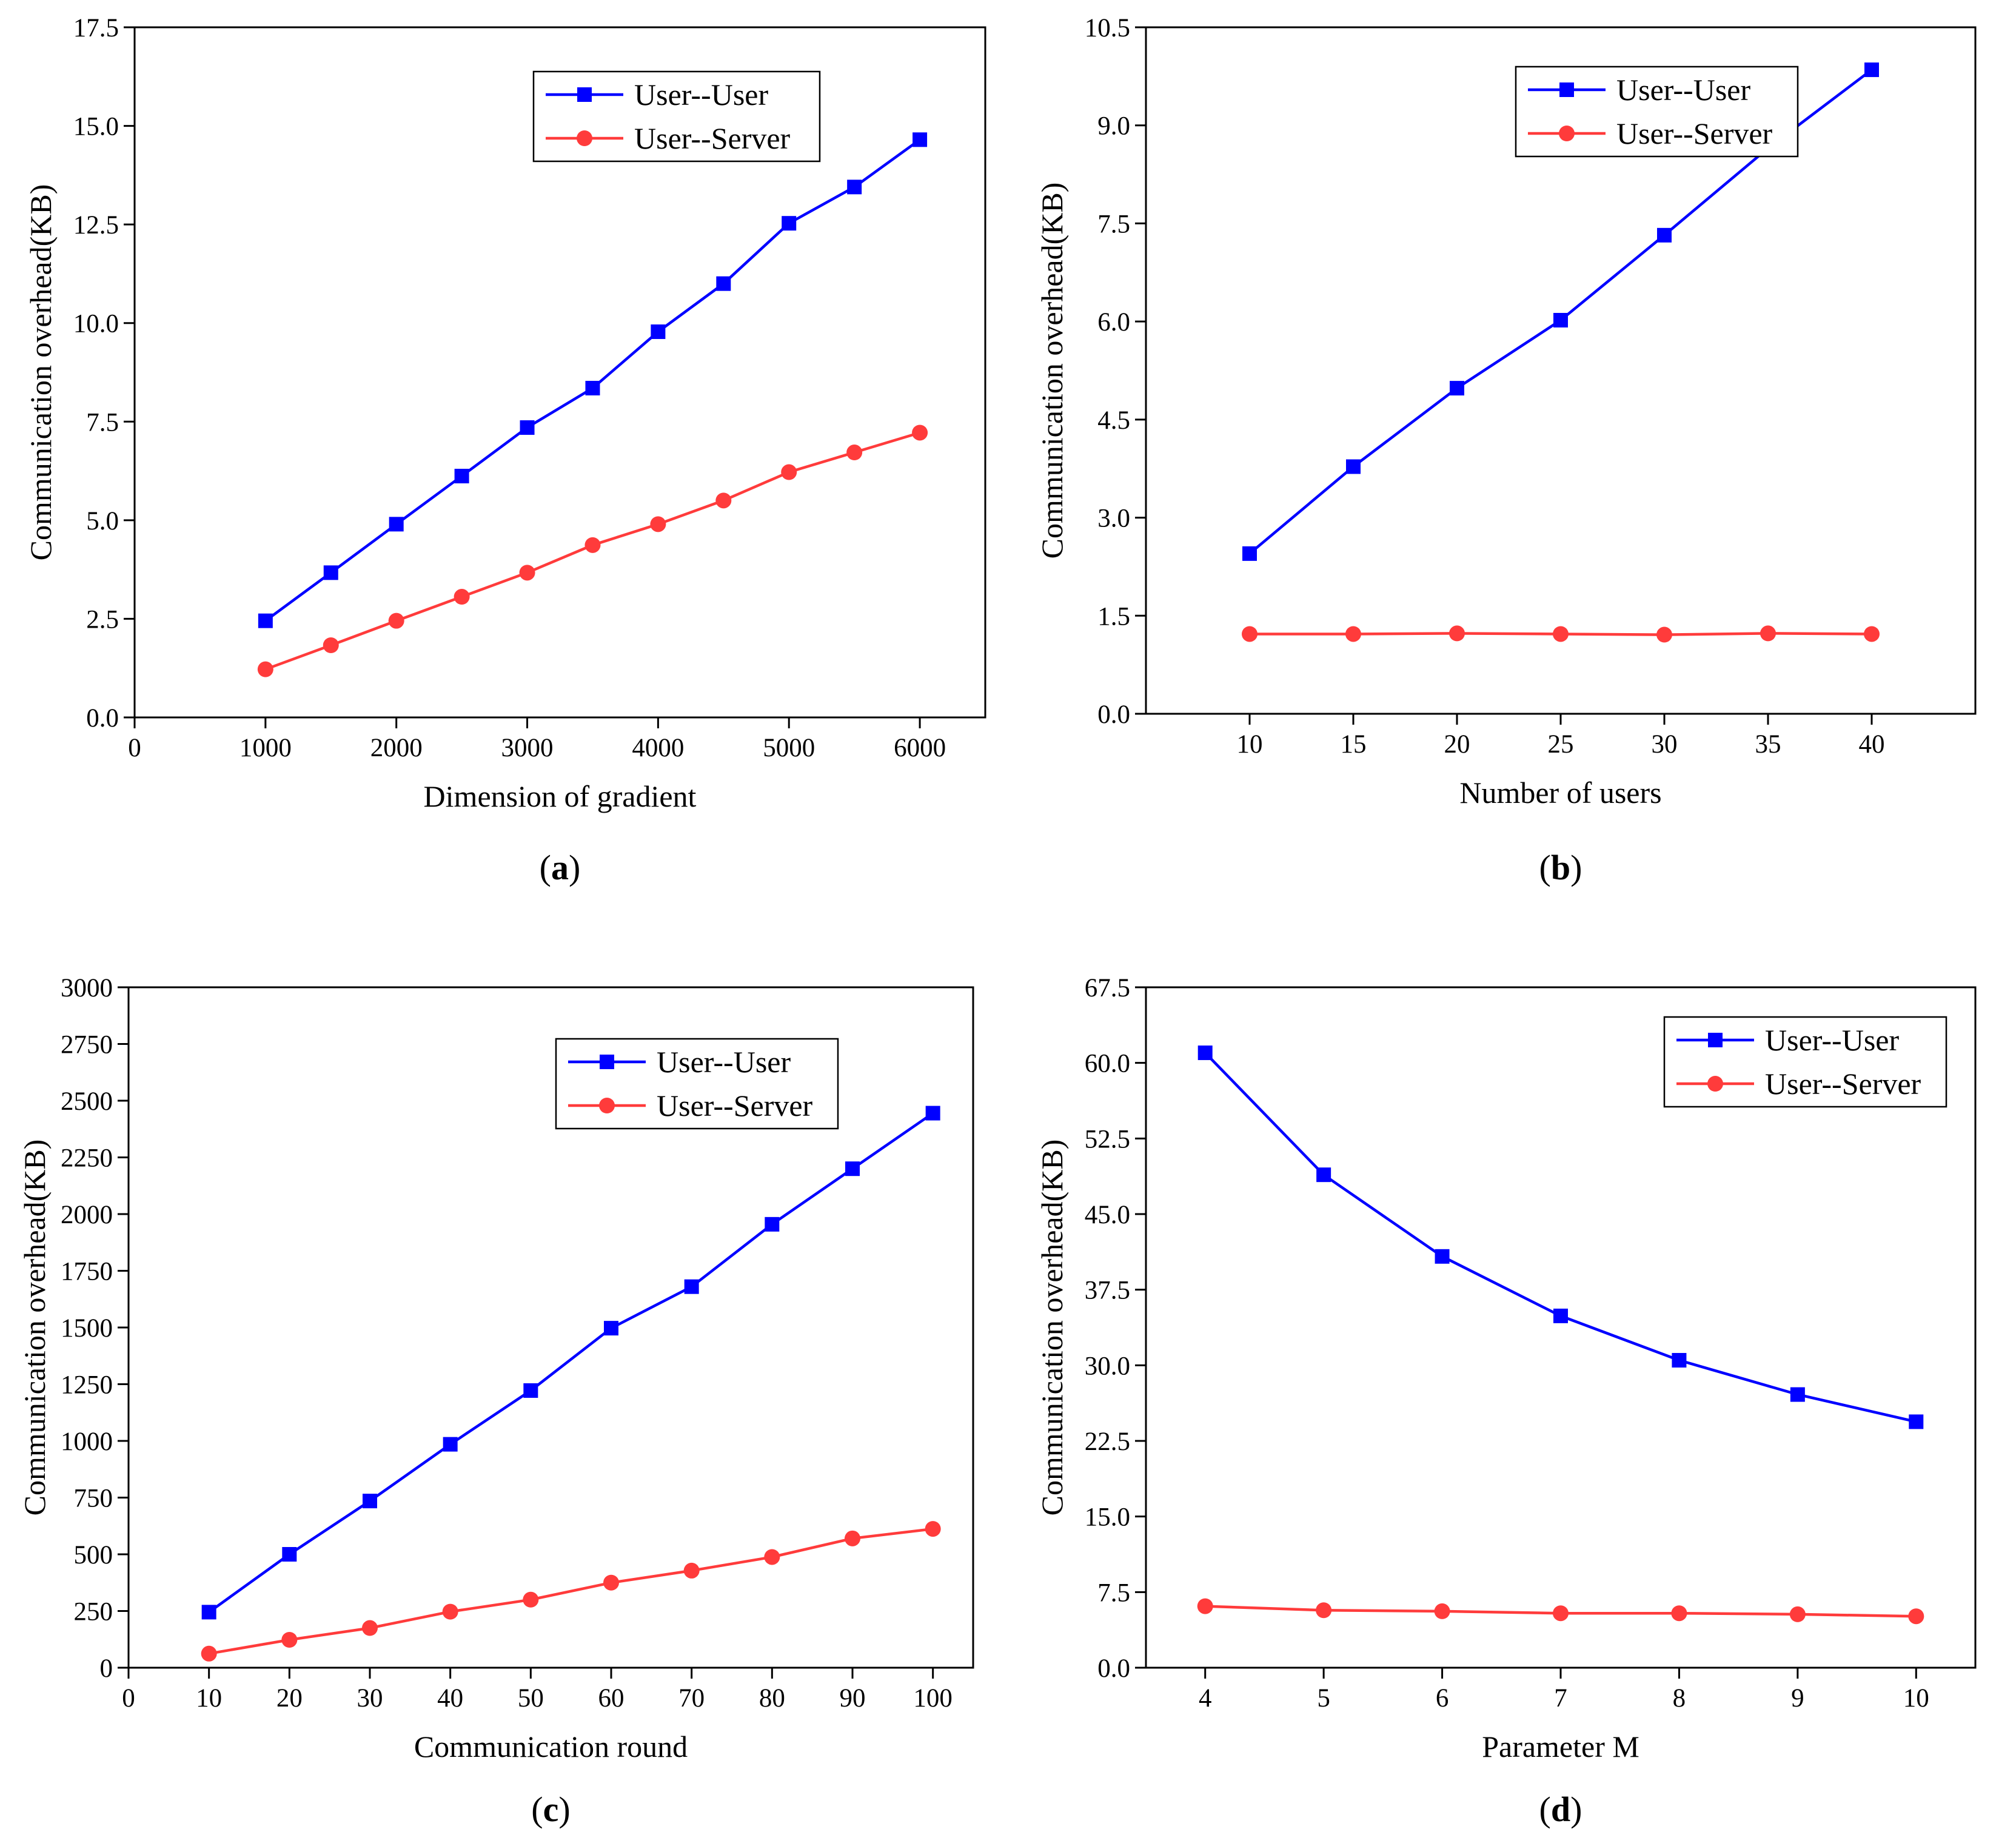 Image resolution: width=2016 pixels, height=1846 pixels. Describe the element at coordinates (658, 748) in the screenshot. I see `x-tick-label: 4000` at that location.